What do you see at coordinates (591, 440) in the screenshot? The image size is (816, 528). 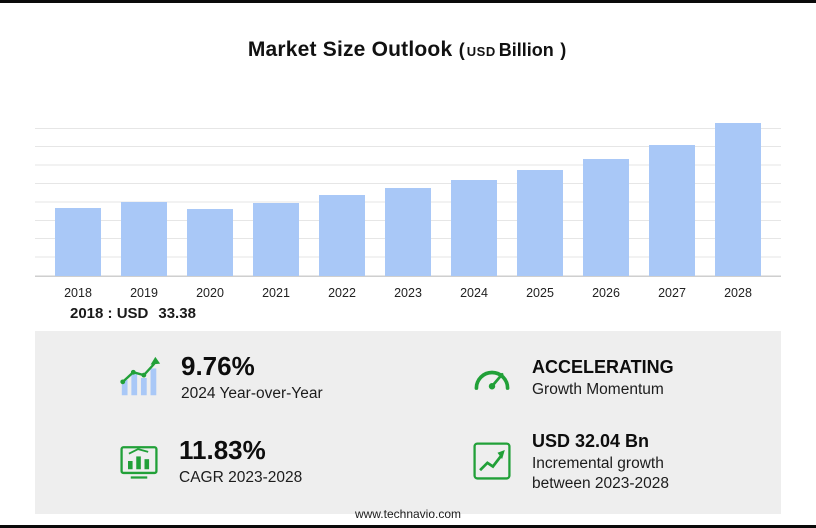 I see `stat-value: USD 32.04 Bn` at bounding box center [591, 440].